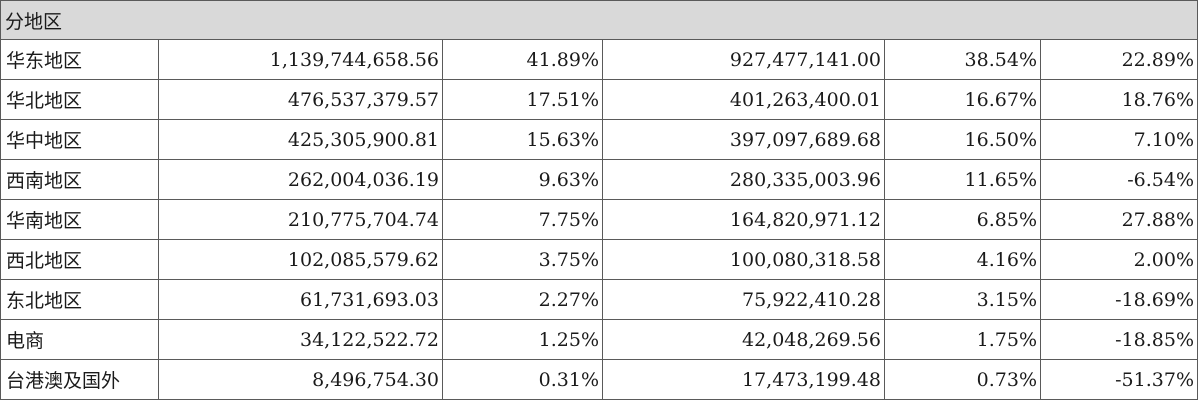 This screenshot has width=1200, height=401. Describe the element at coordinates (1119, 179) in the screenshot. I see `change-percent-cell: -6.54%` at that location.